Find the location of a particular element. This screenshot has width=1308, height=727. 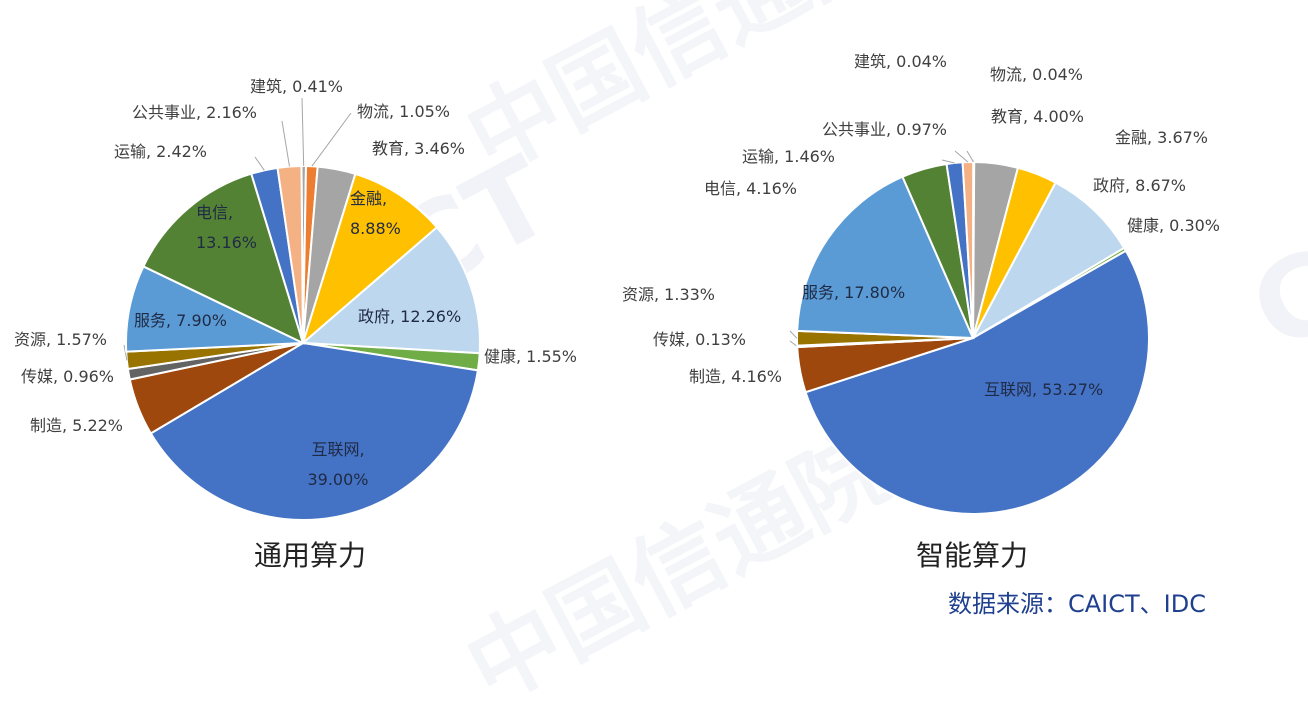

data-label-政府: 政府, 12.26% is located at coordinates (409, 316).